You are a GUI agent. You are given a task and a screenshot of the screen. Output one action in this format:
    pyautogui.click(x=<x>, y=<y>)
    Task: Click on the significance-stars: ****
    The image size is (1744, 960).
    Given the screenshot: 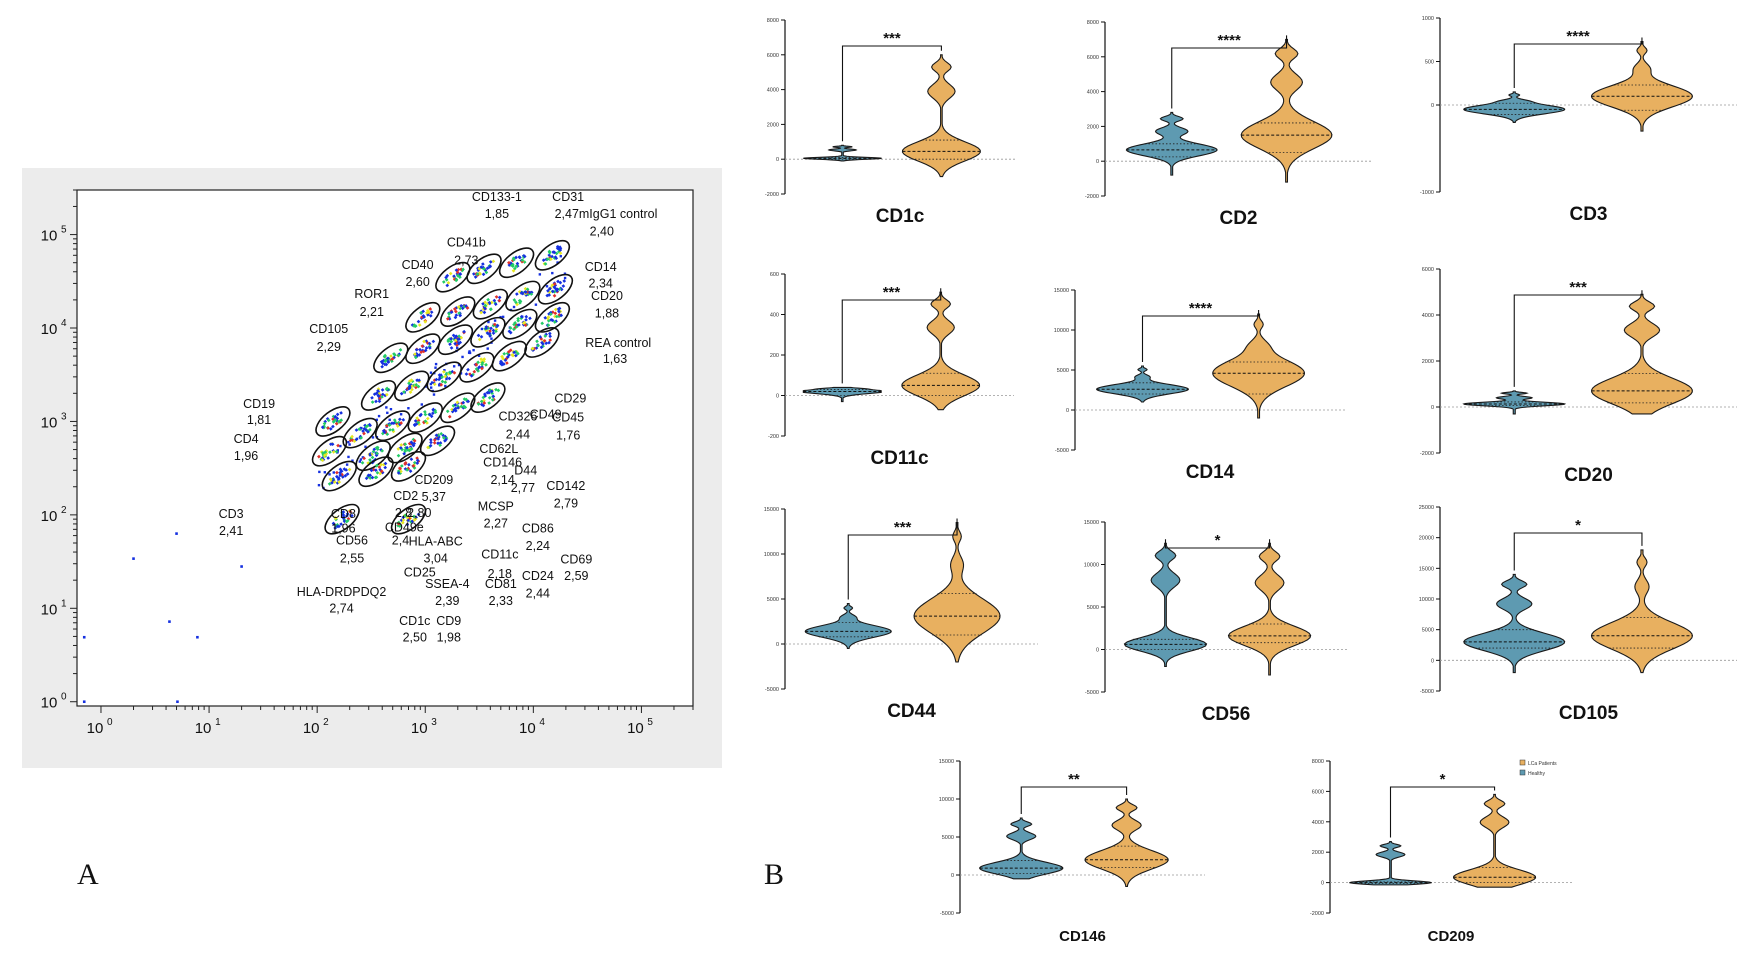 What is the action you would take?
    pyautogui.click(x=1201, y=308)
    